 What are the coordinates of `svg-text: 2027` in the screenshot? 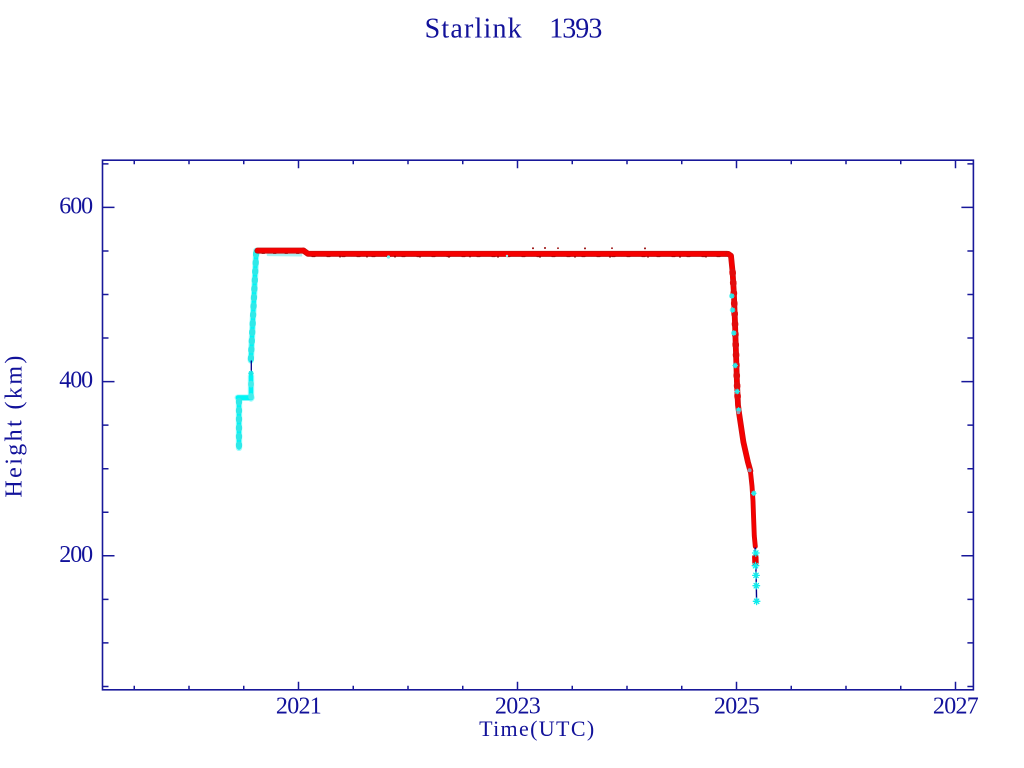 It's located at (956, 707).